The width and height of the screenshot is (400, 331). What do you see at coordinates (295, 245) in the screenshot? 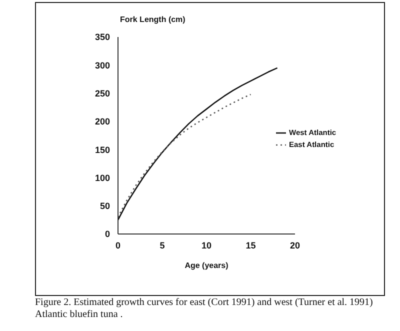
I see `x-tick-label: 20` at bounding box center [295, 245].